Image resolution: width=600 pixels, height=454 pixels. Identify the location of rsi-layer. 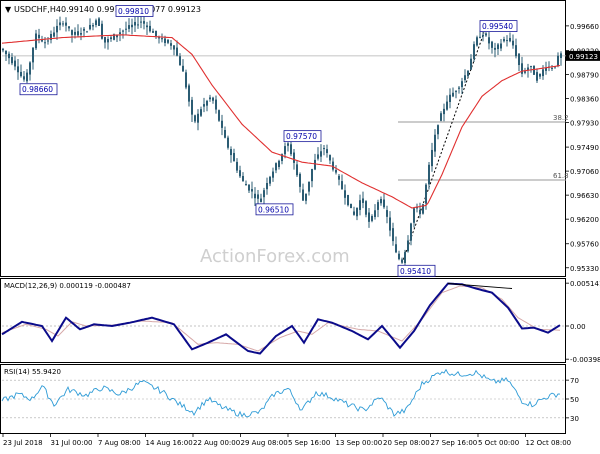
(283, 393).